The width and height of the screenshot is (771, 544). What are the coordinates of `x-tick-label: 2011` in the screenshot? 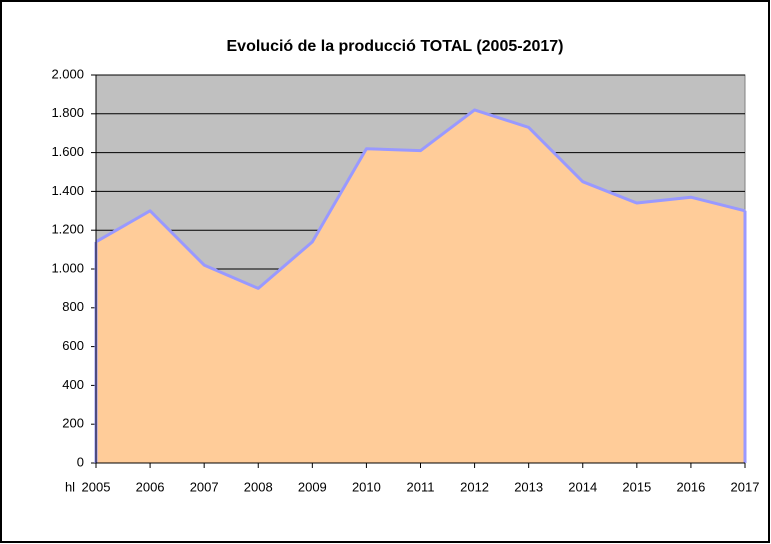 It's located at (421, 486).